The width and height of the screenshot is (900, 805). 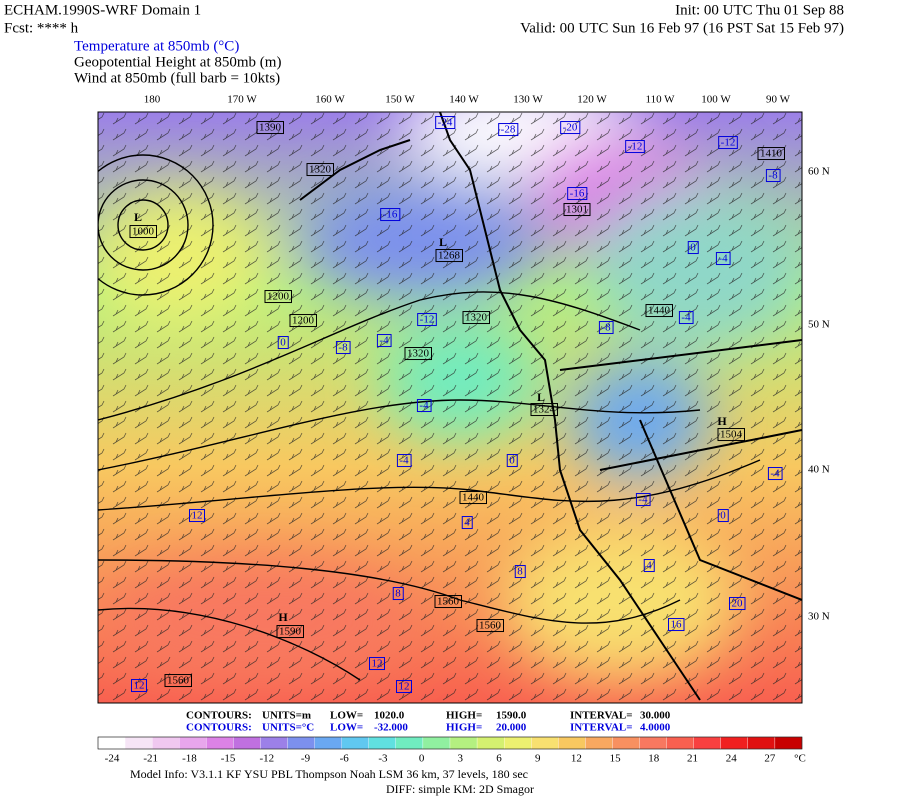 What do you see at coordinates (577, 194) in the screenshot?
I see `temperature-label: -16` at bounding box center [577, 194].